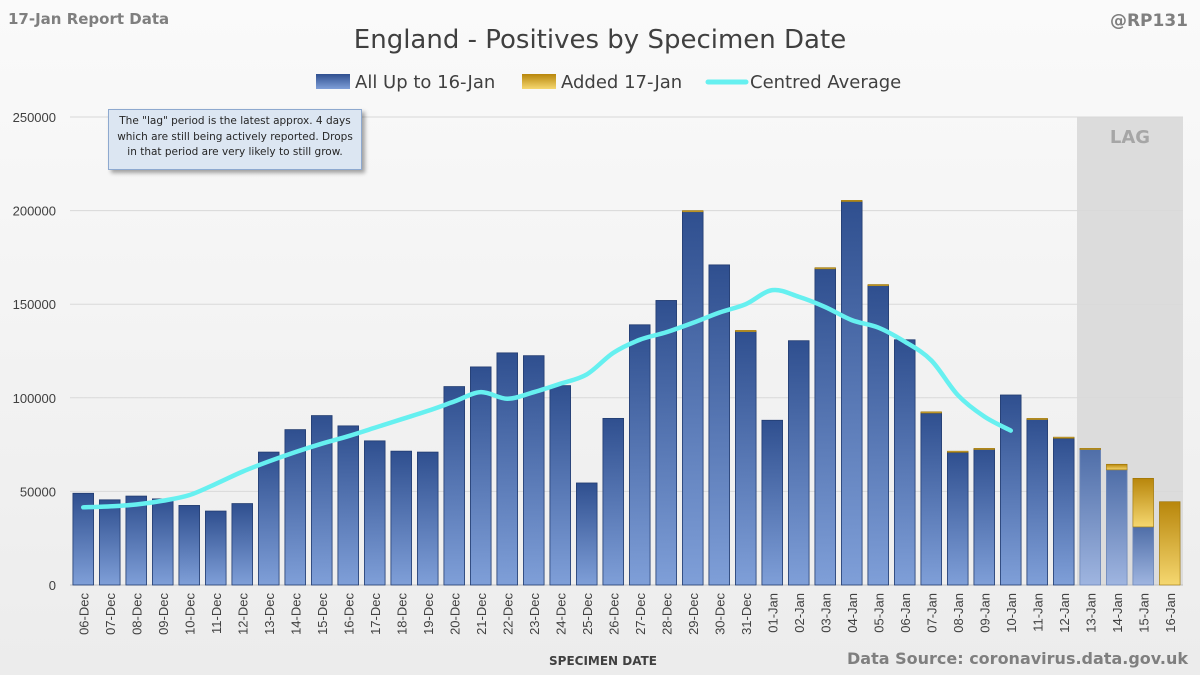 The width and height of the screenshot is (1200, 675). What do you see at coordinates (136, 614) in the screenshot?
I see `x-tick-label: 08-Dec` at bounding box center [136, 614].